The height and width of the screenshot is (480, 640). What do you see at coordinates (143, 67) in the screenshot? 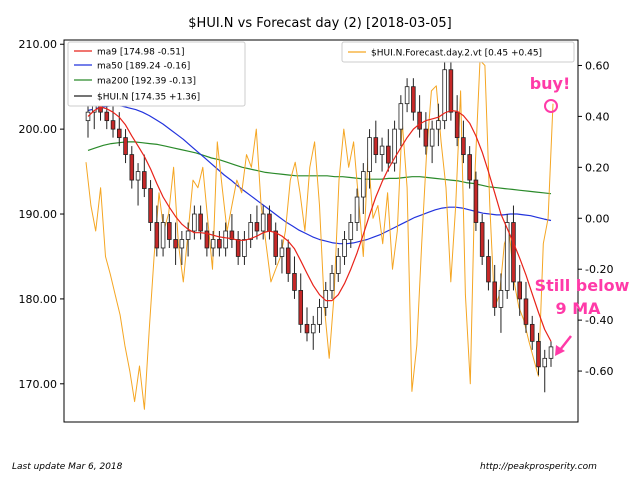
I see `legend-label-ma50: ma50 [189.24 -0.16]` at bounding box center [143, 67].